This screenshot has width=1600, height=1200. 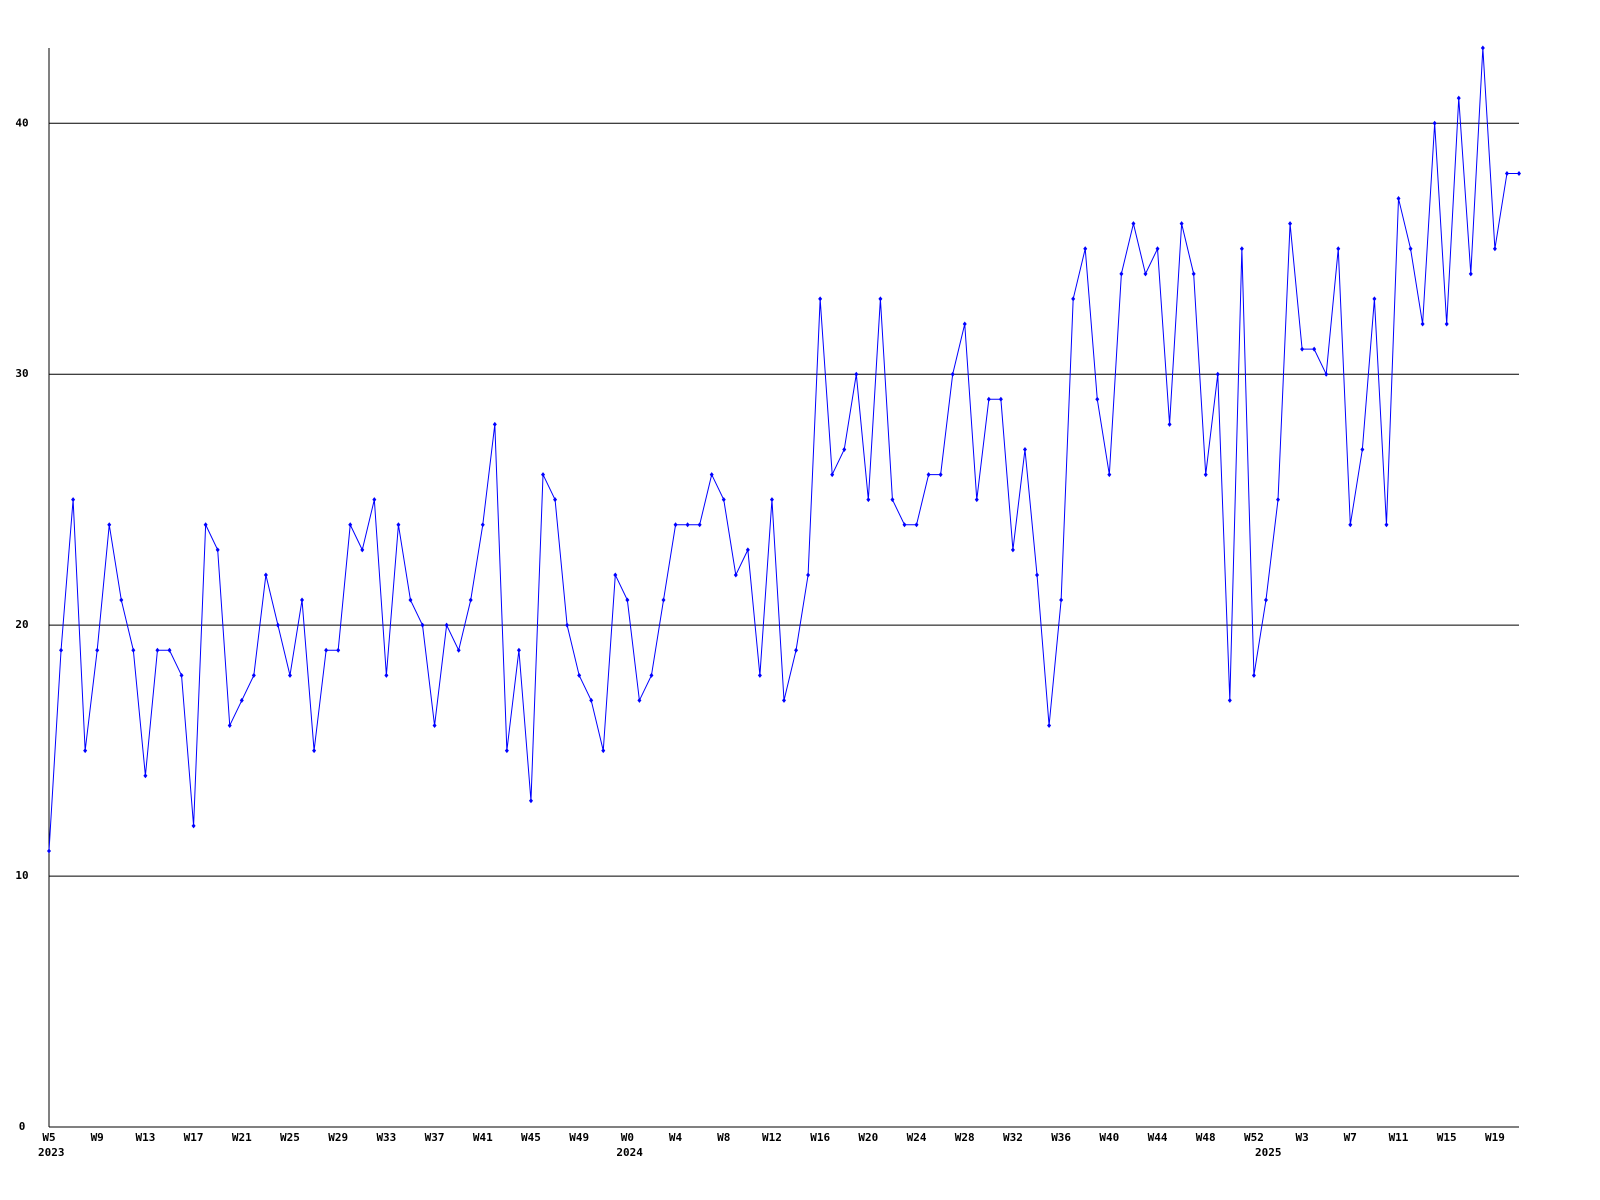 What do you see at coordinates (21, 875) in the screenshot?
I see `y-tick-label: 10` at bounding box center [21, 875].